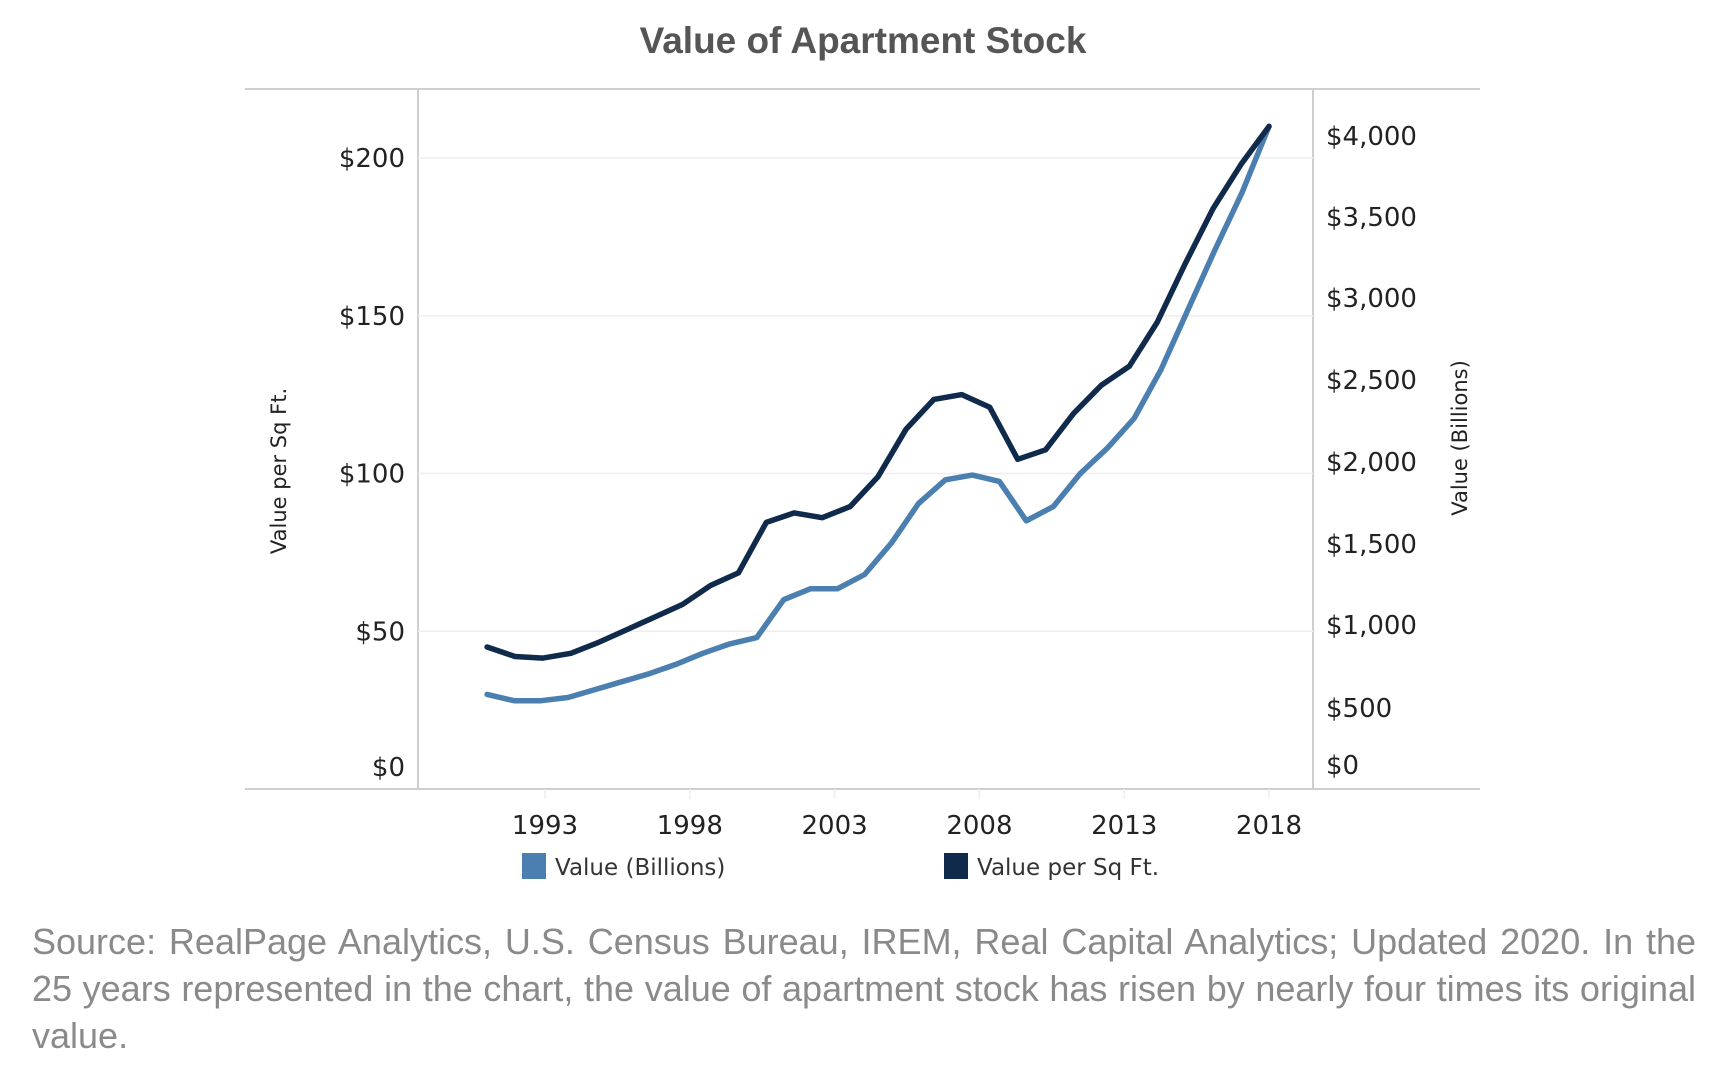 The height and width of the screenshot is (1076, 1726). What do you see at coordinates (279, 471) in the screenshot?
I see `y-axis-title: Value per Sq Ft.` at bounding box center [279, 471].